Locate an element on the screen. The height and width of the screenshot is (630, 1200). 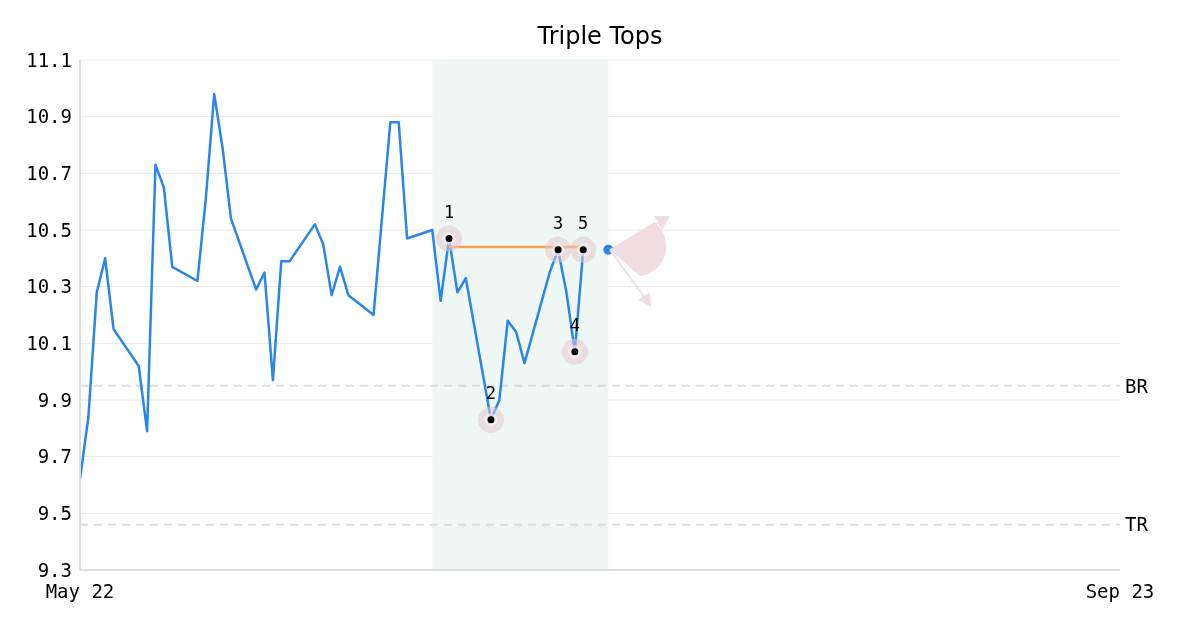
y-tick-label: 10.7 is located at coordinates (49, 173).